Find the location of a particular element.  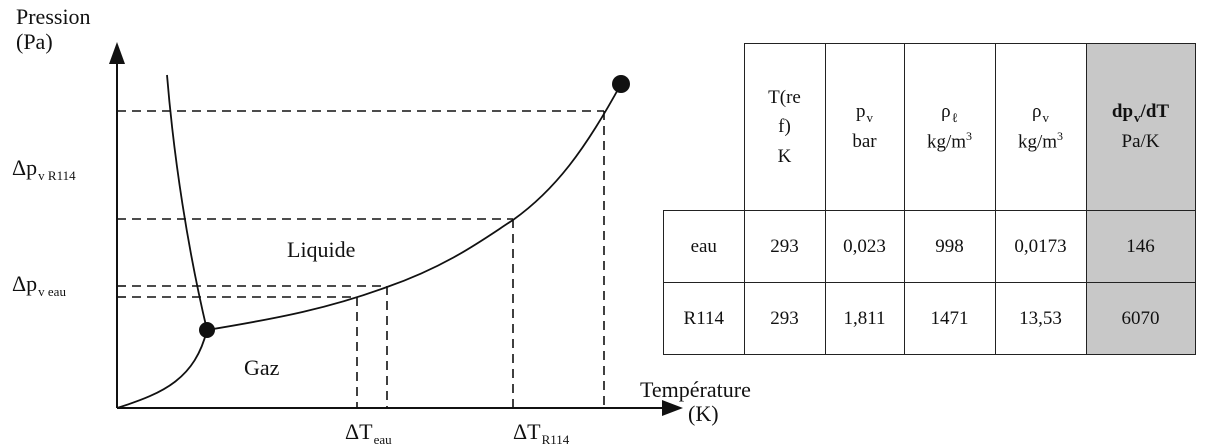

x-axis-label-line1: Température is located at coordinates (695, 389).